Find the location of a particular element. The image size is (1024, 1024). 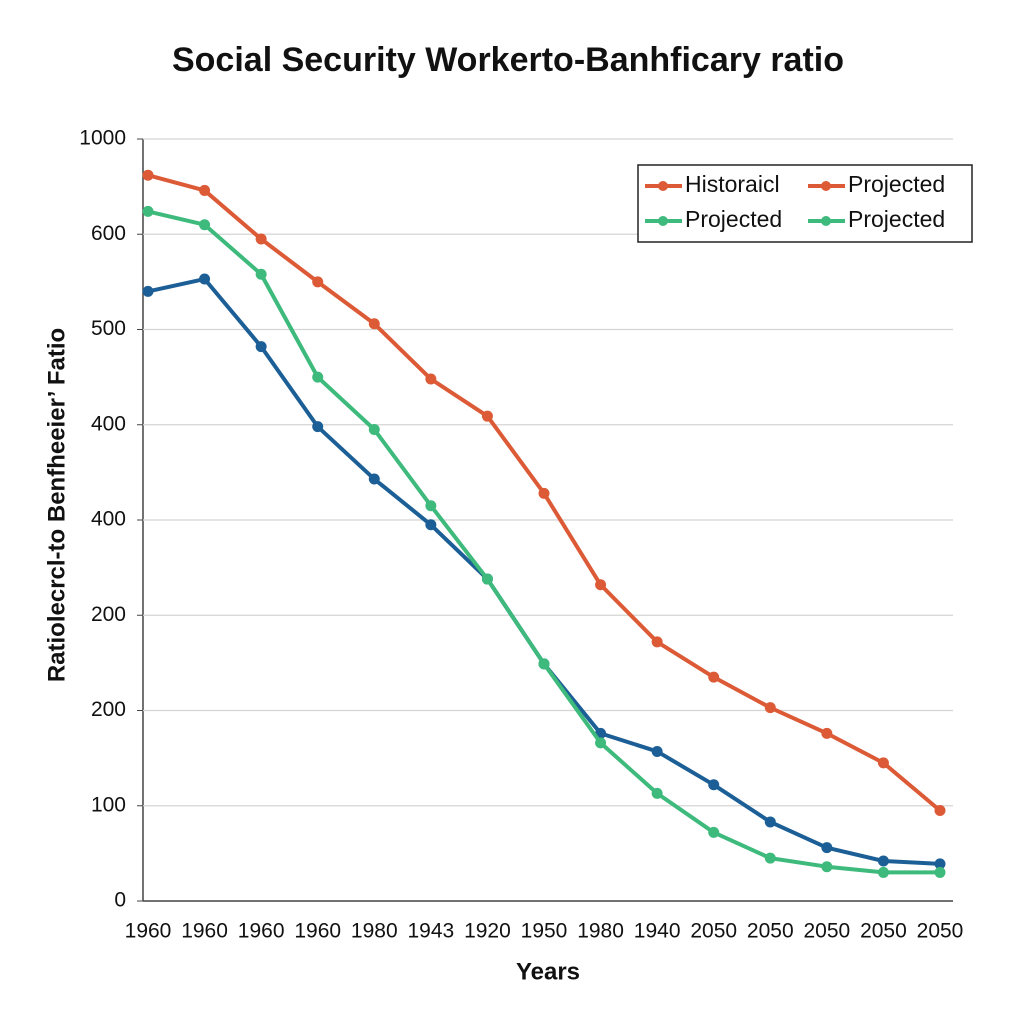

x-tick-label: 1943 is located at coordinates (430, 931).